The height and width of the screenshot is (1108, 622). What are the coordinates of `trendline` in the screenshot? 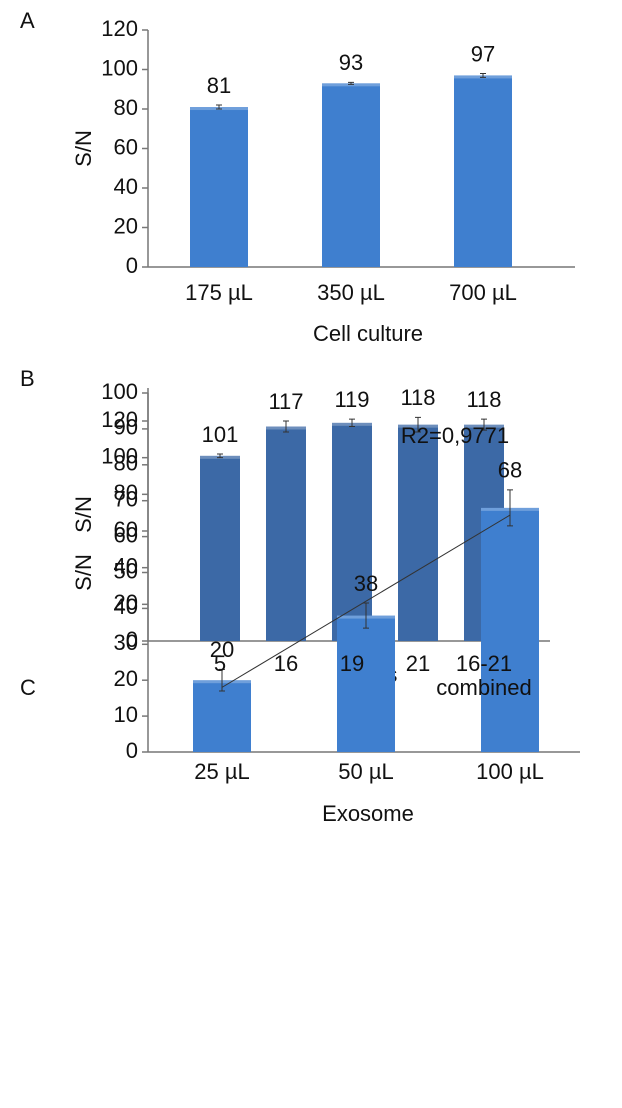 It's located at (366, 601).